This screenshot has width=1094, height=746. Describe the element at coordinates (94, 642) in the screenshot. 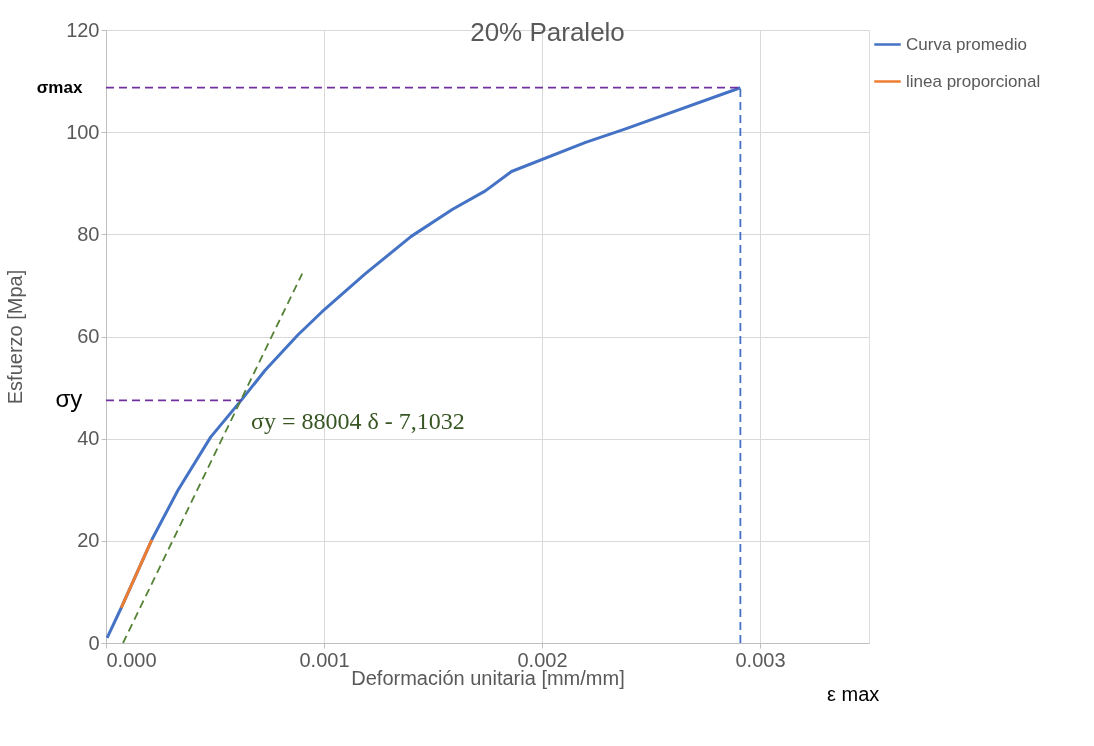

I see `y-tick-label: 0` at that location.